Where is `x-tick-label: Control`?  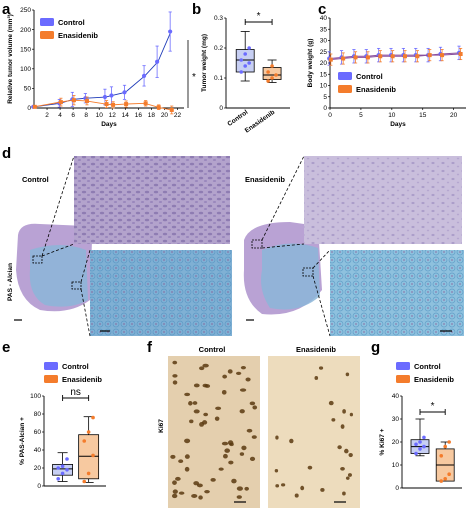 x-tick-label: Control is located at coordinates (237, 118).